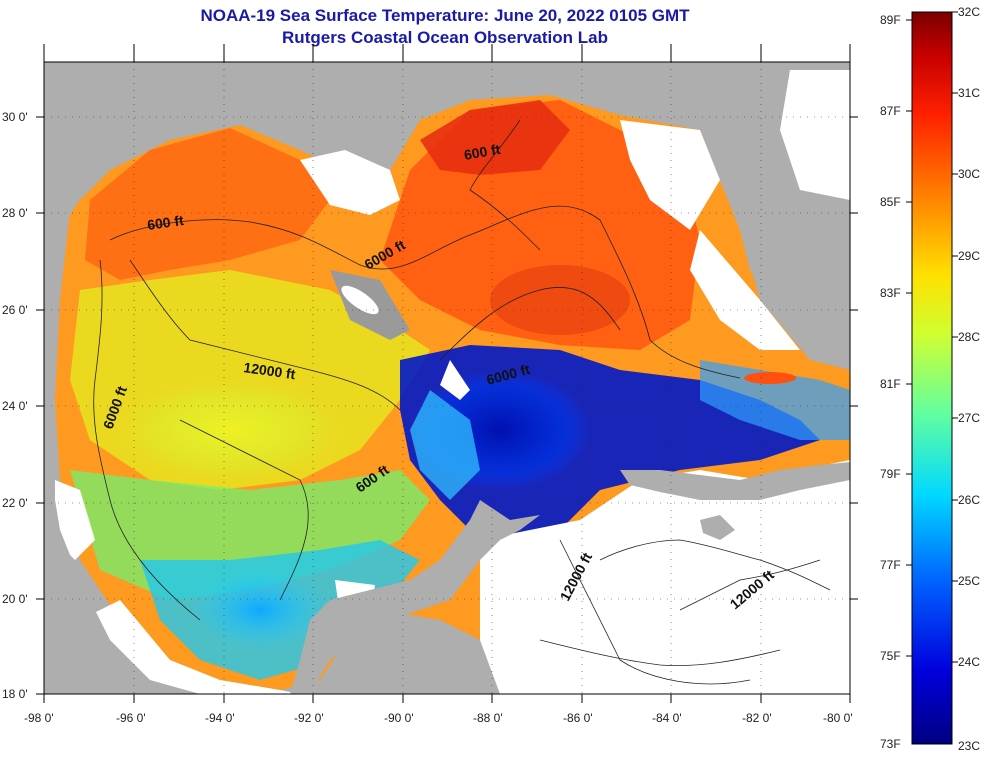  Describe the element at coordinates (495, 137) in the screenshot. I see `hot-region` at that location.